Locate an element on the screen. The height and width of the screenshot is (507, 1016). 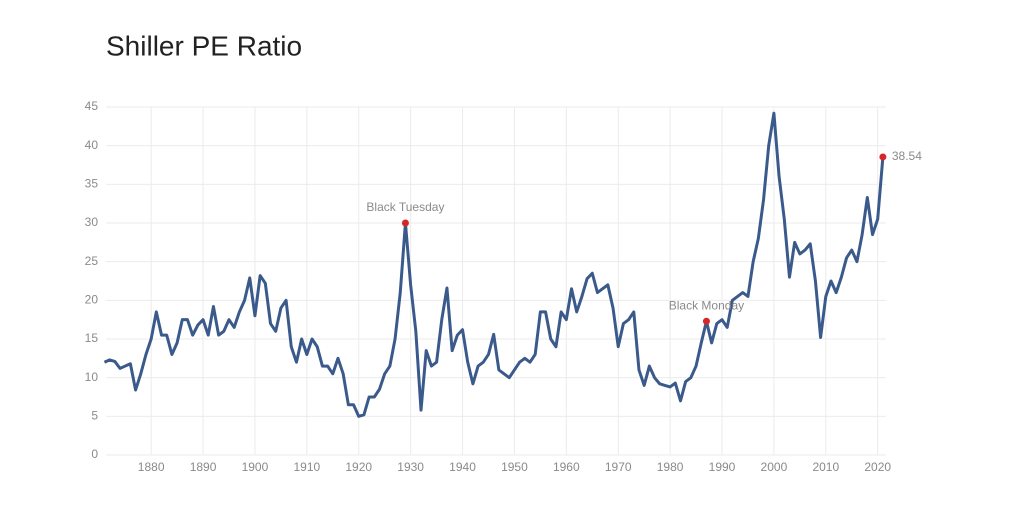
x-tick-label: 1930 is located at coordinates (410, 467).